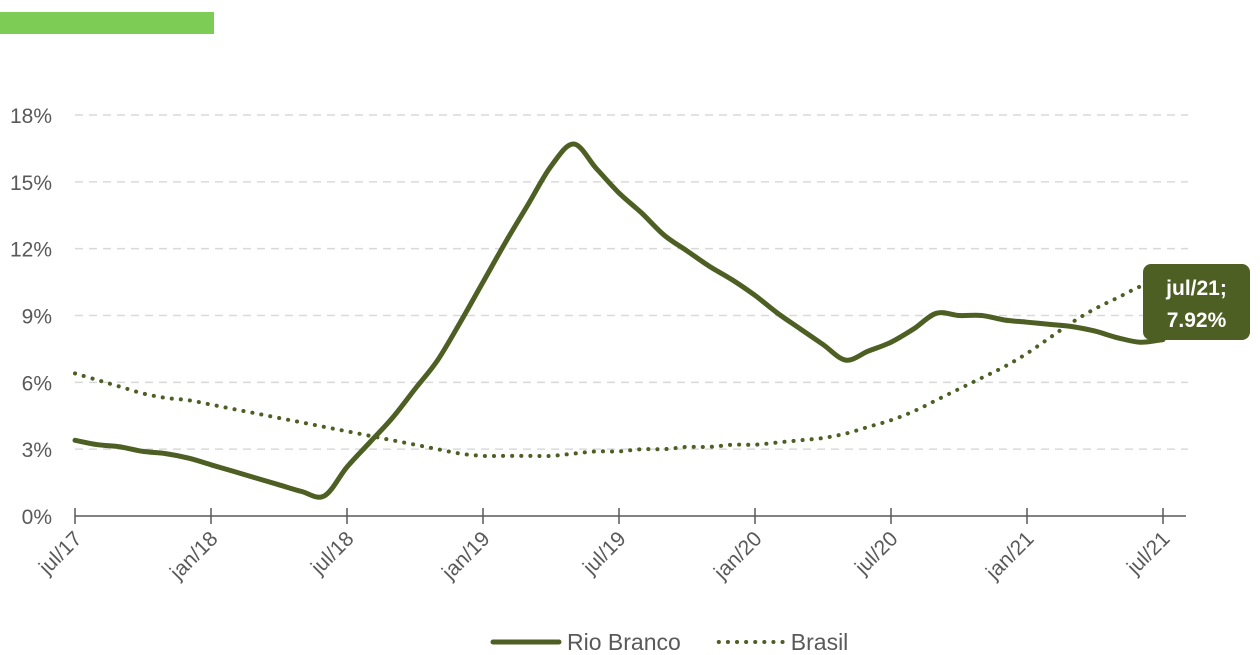  Describe the element at coordinates (876, 553) in the screenshot. I see `x-tick-label: jul/20` at that location.